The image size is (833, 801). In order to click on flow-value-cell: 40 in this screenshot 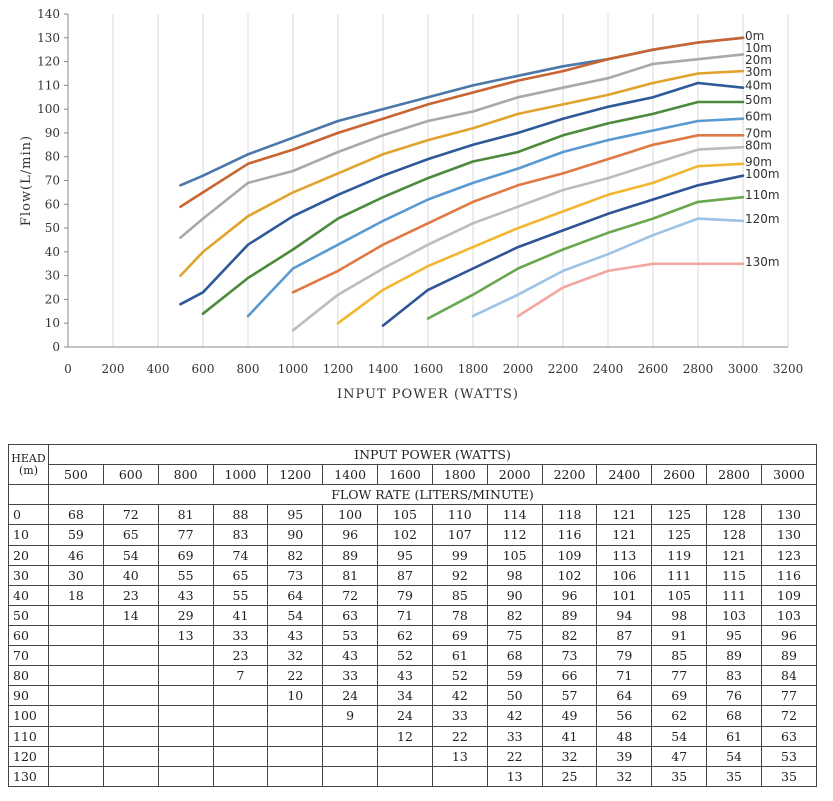, I will do `click(130, 575)`.